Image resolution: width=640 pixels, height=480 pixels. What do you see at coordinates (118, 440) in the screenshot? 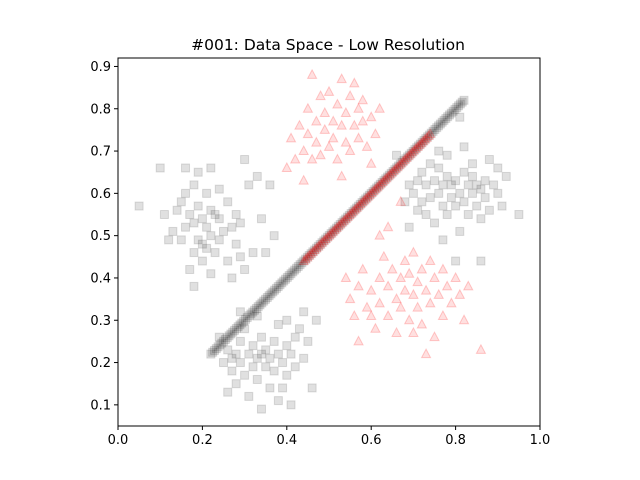
I see `x-tick-label: 0.0` at bounding box center [118, 440].